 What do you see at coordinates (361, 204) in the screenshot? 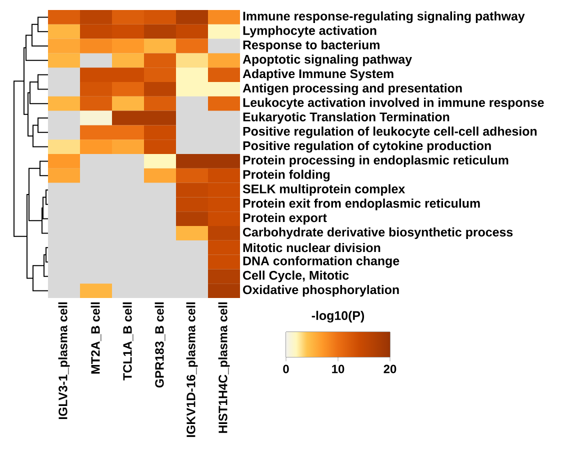
I see `y-tick-label: Protein exit from endoplasmic reticulum` at bounding box center [361, 204].